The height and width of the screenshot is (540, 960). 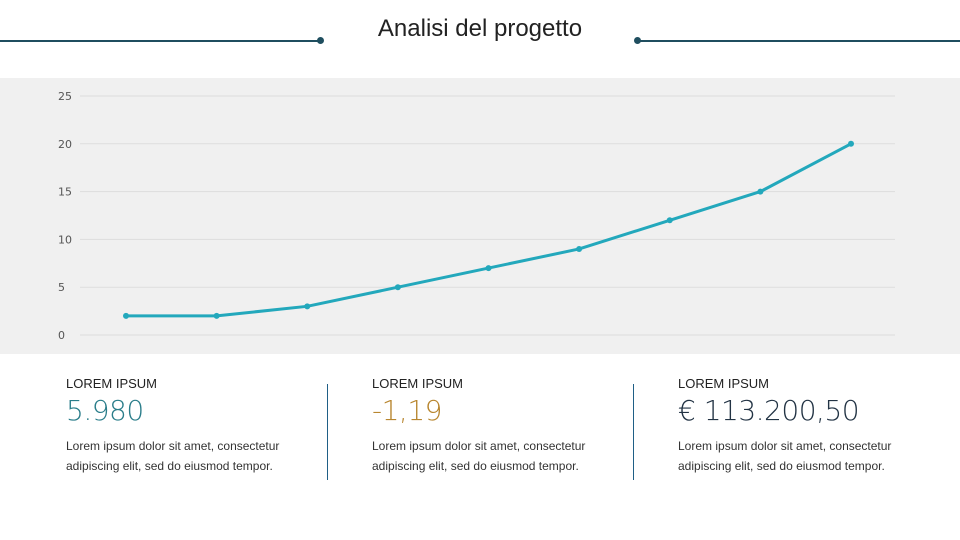 What do you see at coordinates (61, 335) in the screenshot?
I see `y-tick-label: 0` at bounding box center [61, 335].